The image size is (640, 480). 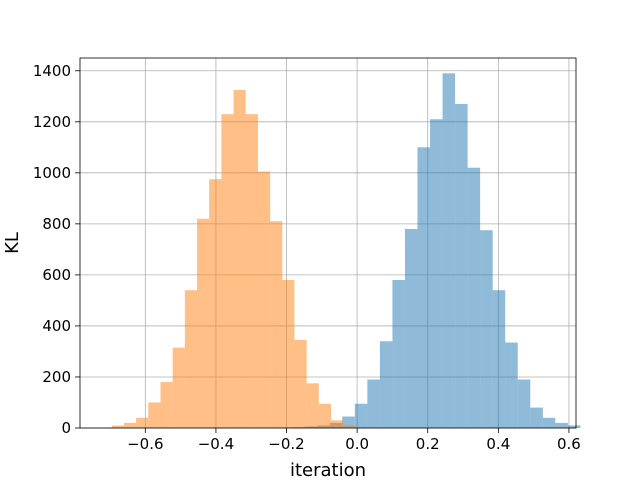 What do you see at coordinates (56, 249) in the screenshot?
I see `y-ticks: 0 200 400 600 800 1000 1200 1400` at bounding box center [56, 249].